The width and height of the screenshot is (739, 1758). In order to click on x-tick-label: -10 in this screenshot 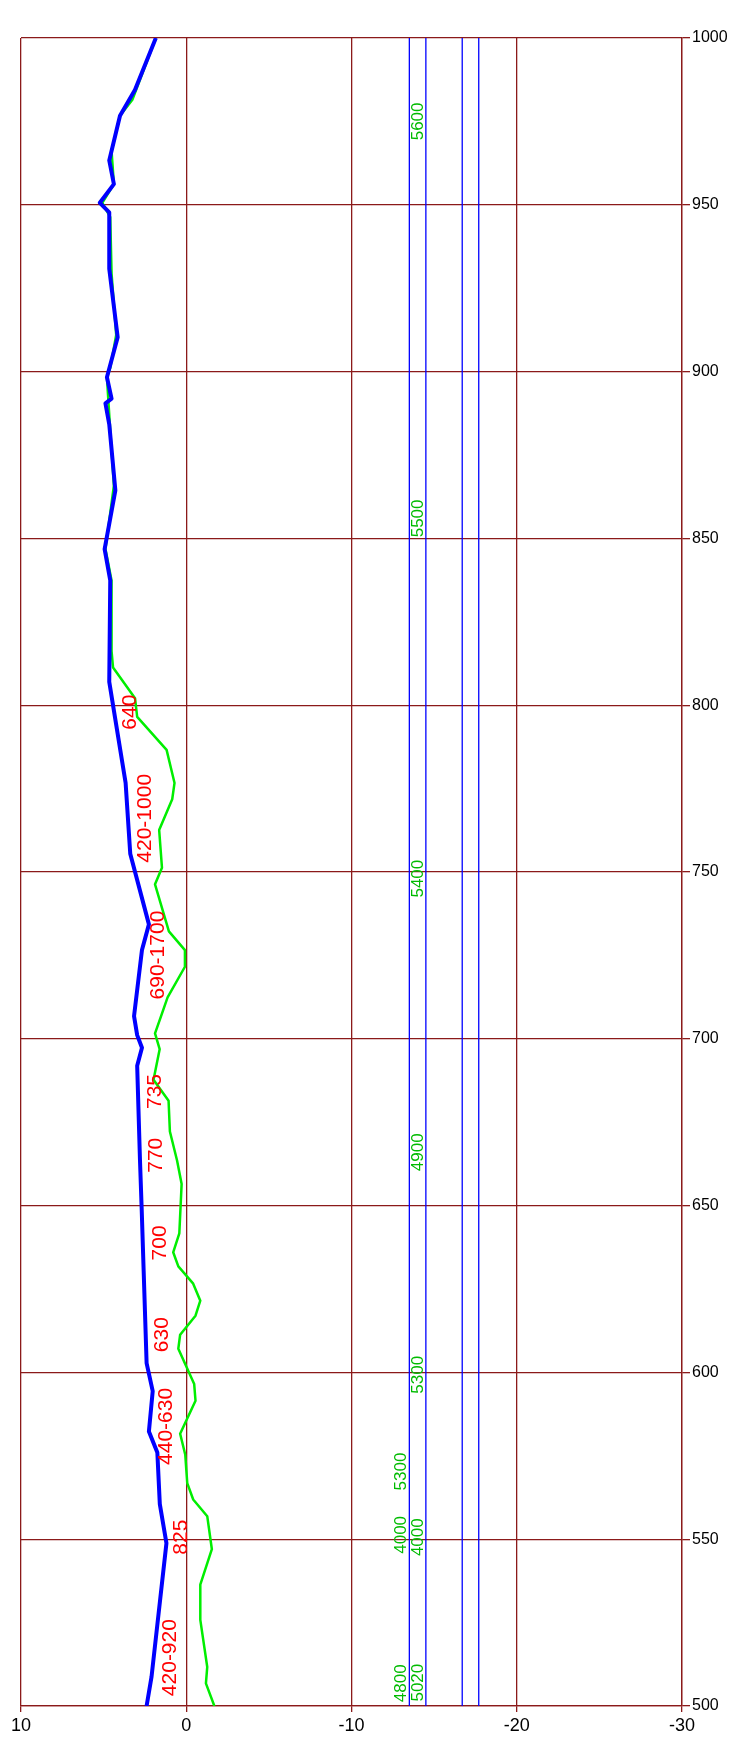, I will do `click(351, 1724)`.